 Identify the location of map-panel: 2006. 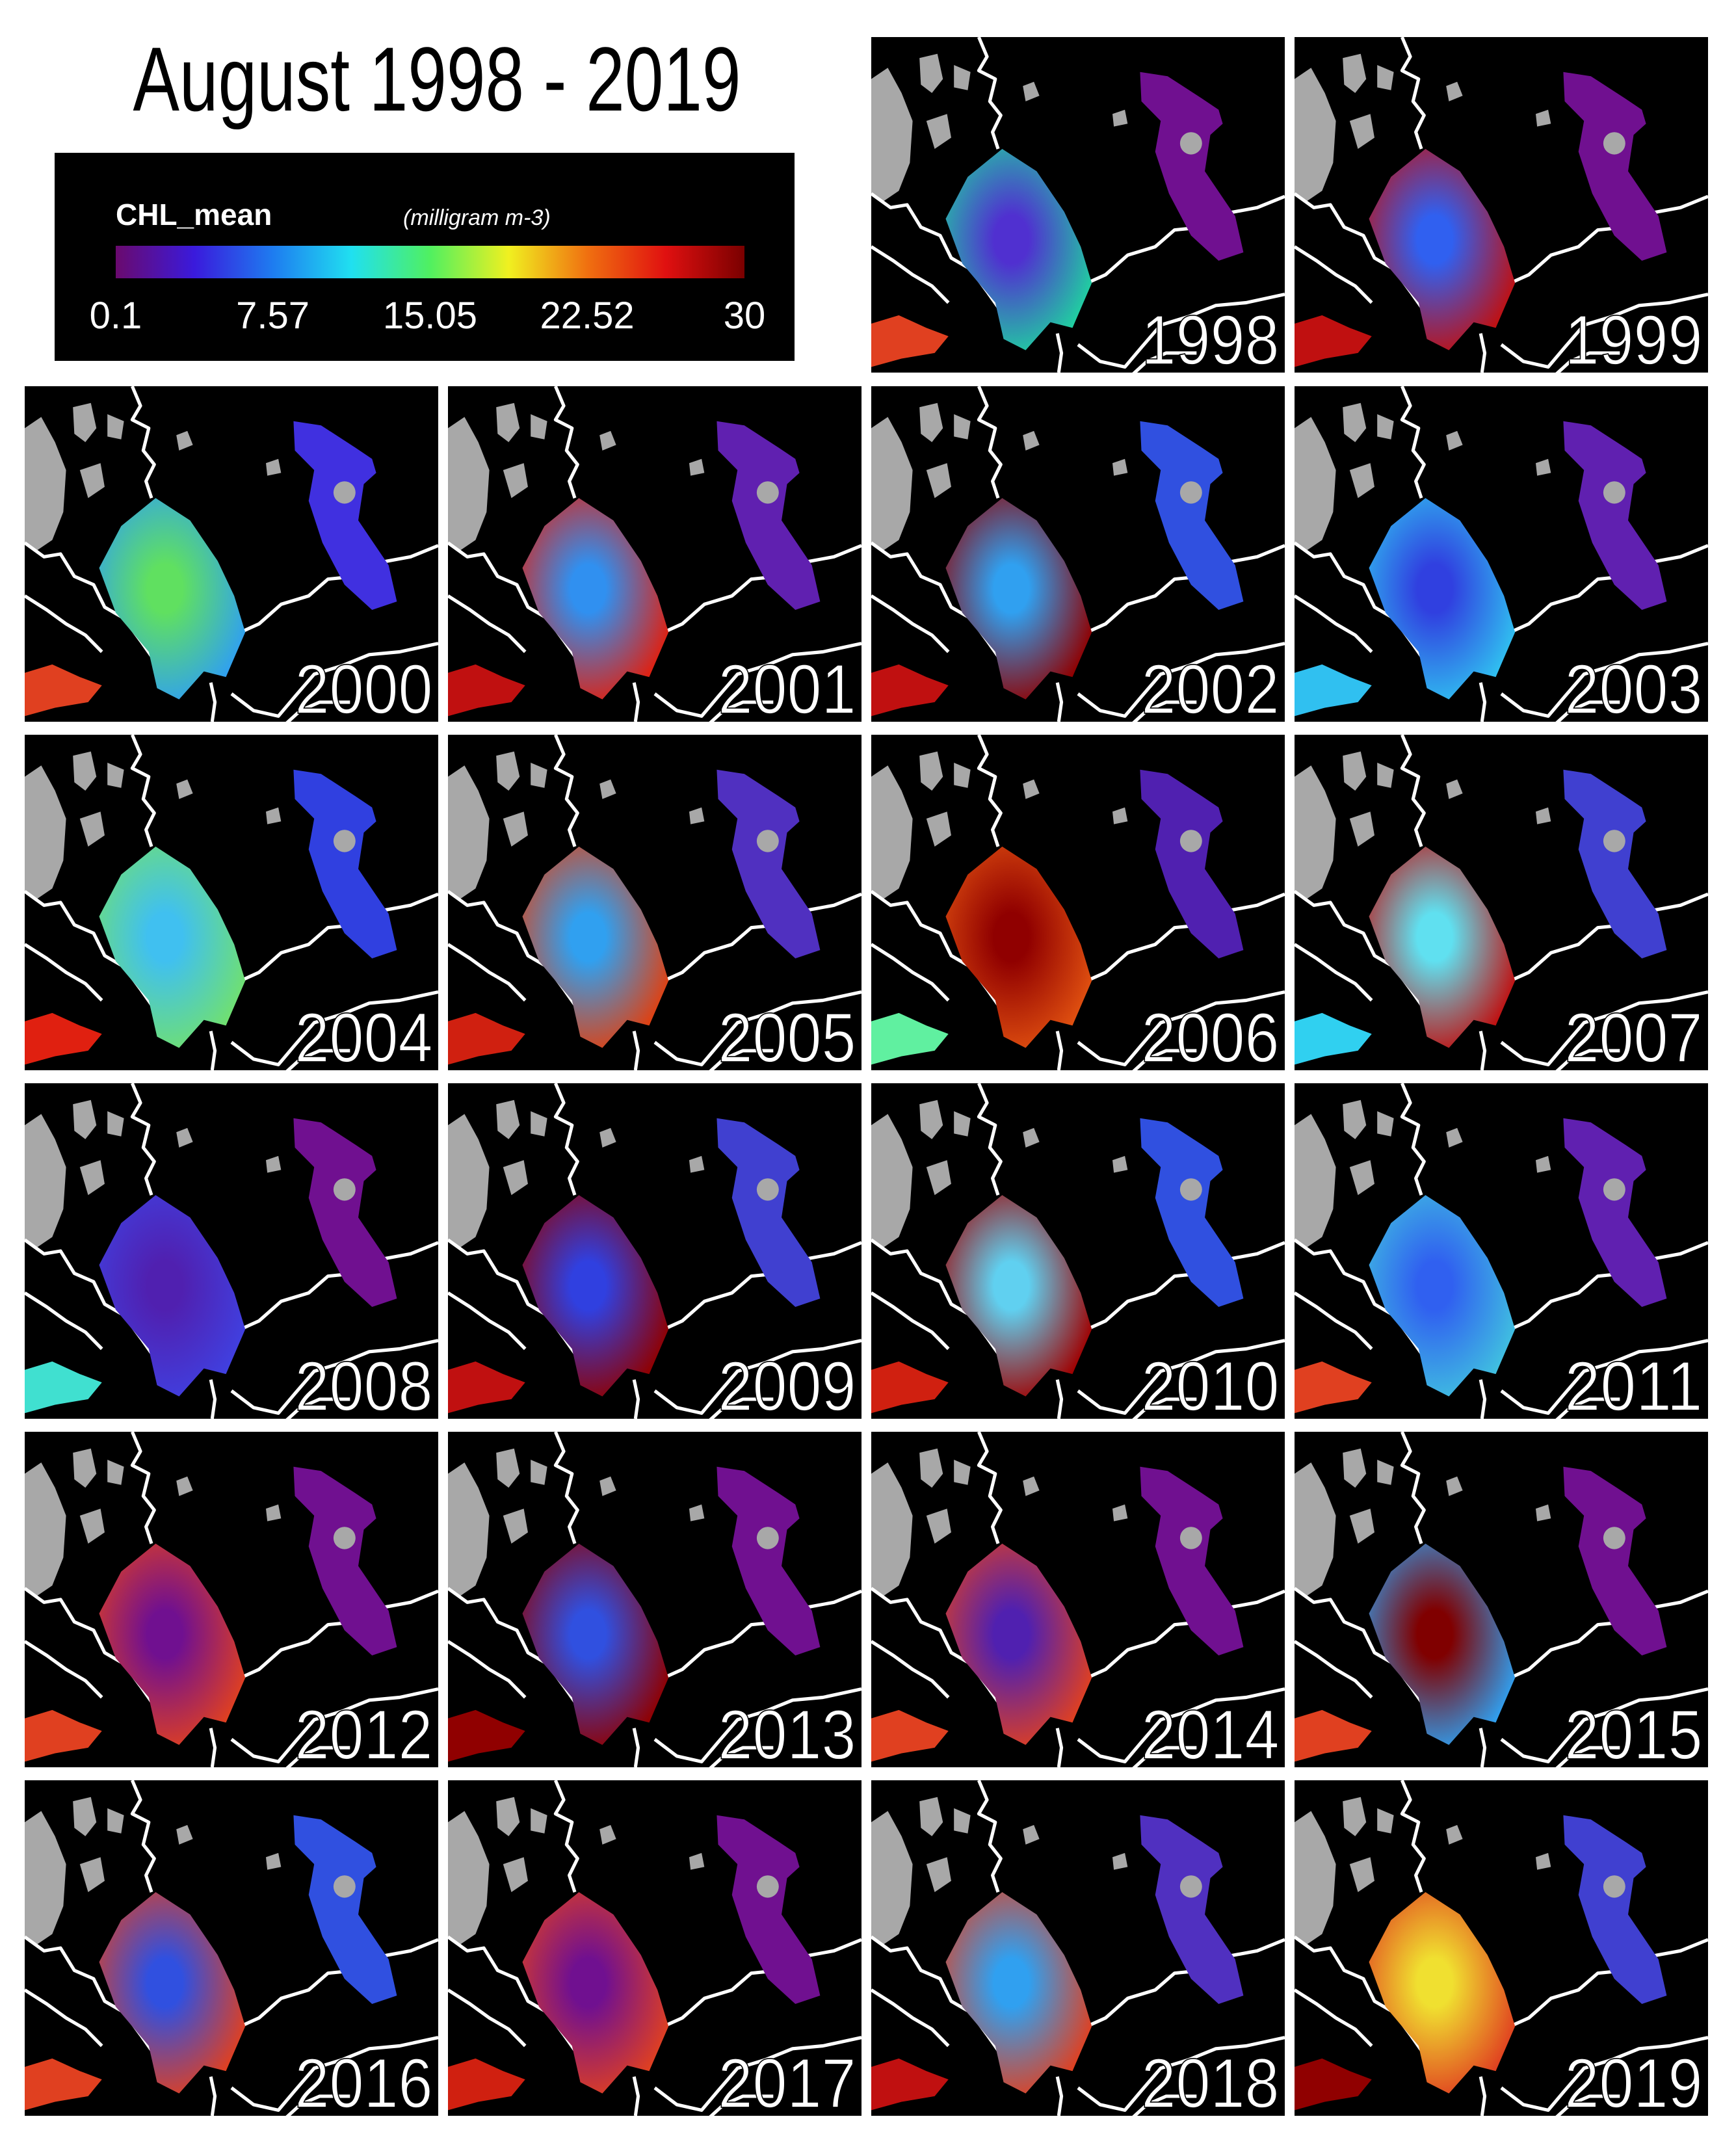
(1078, 906).